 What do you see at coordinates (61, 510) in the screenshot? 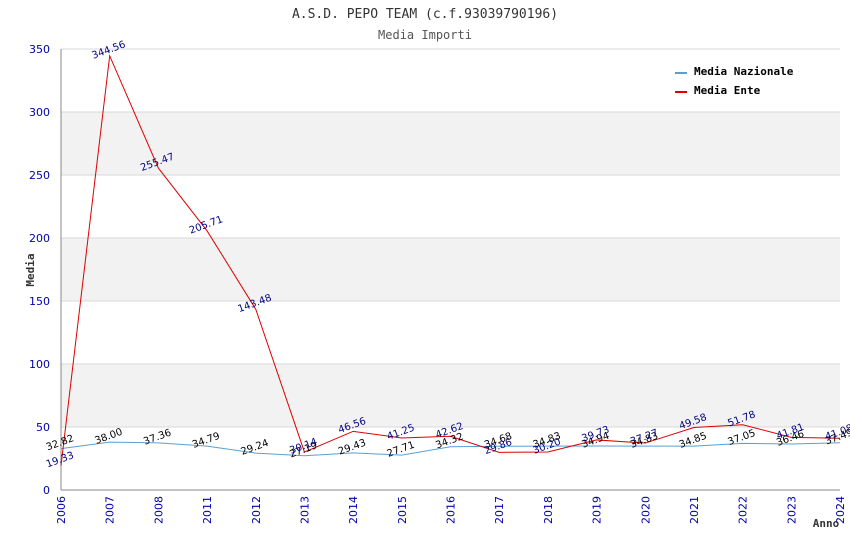
I see `x-tick-label: 2006` at bounding box center [61, 510].